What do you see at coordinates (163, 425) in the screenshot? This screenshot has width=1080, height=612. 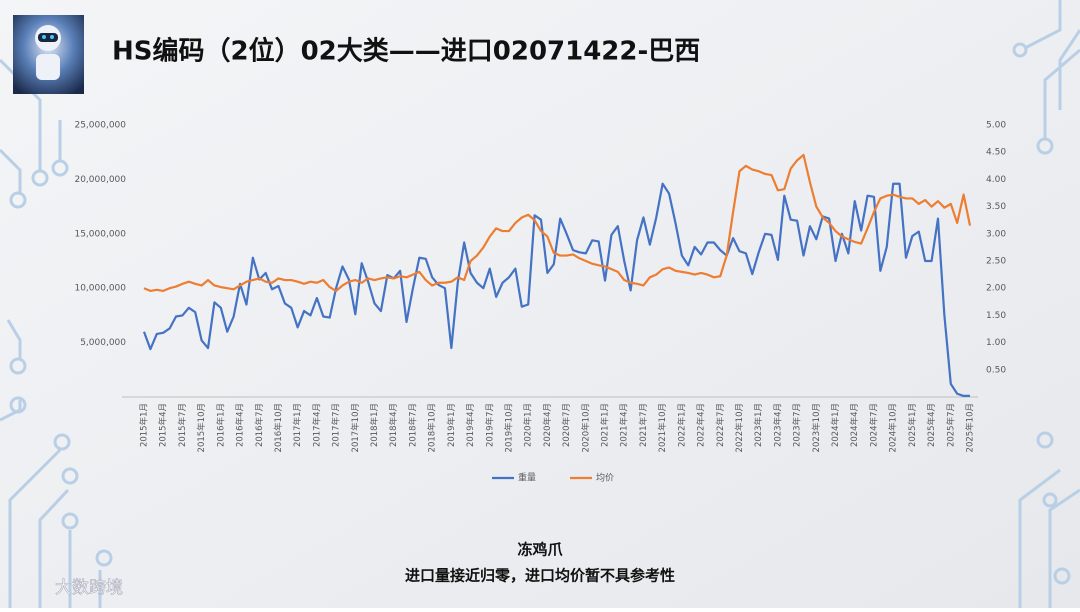 I see `x-tick-label: 2015年4月` at bounding box center [163, 425].